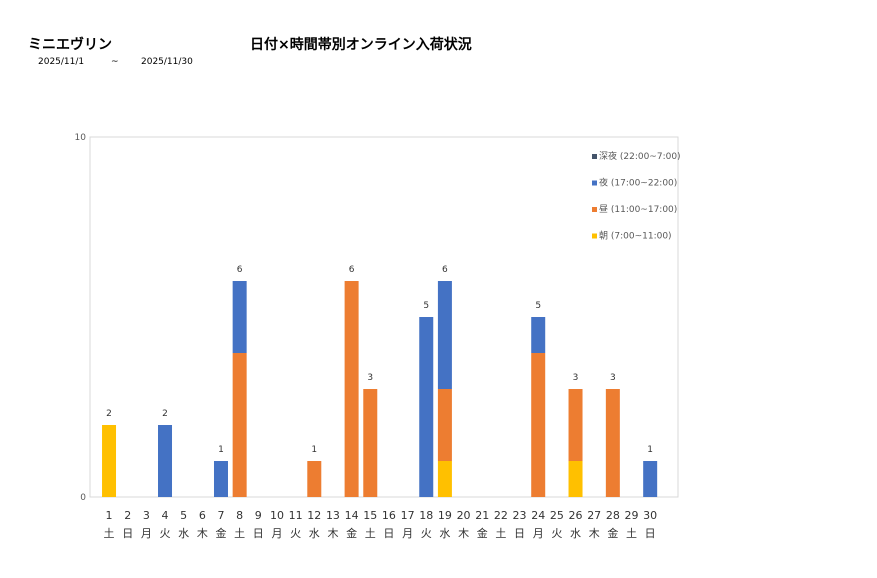  I want to click on x-tick-label: 12, so click(314, 515).